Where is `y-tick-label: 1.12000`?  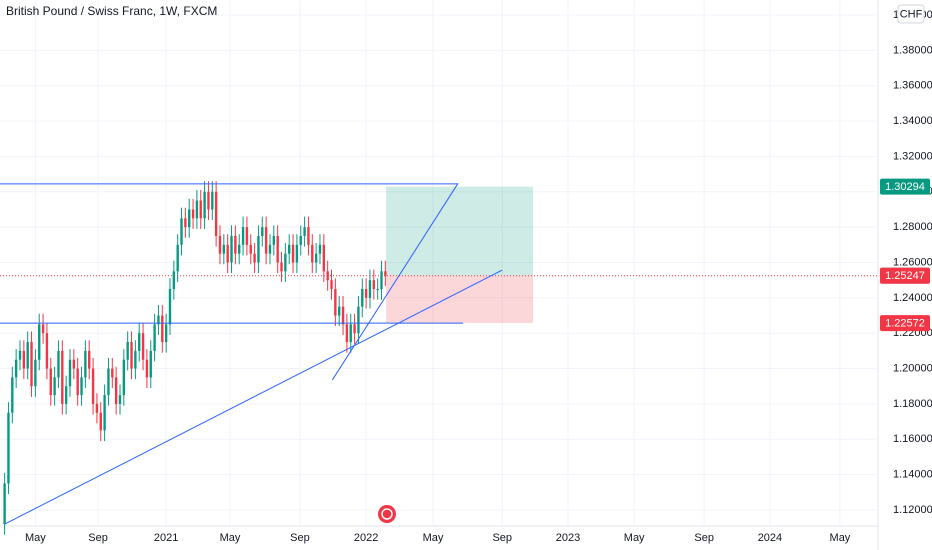 y-tick-label: 1.12000 is located at coordinates (912, 510).